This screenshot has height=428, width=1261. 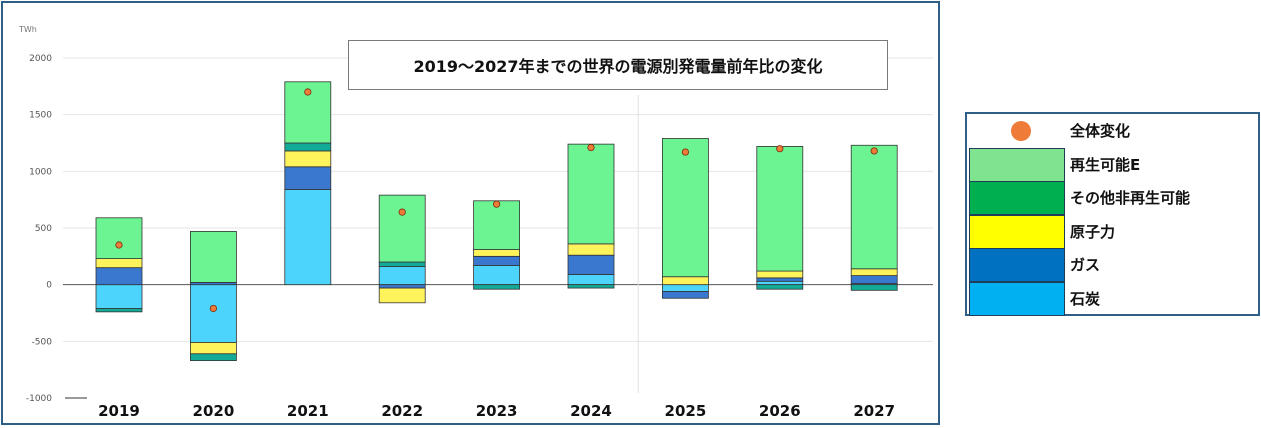 What do you see at coordinates (1100, 131) in the screenshot?
I see `legend-label: 全体変化` at bounding box center [1100, 131].